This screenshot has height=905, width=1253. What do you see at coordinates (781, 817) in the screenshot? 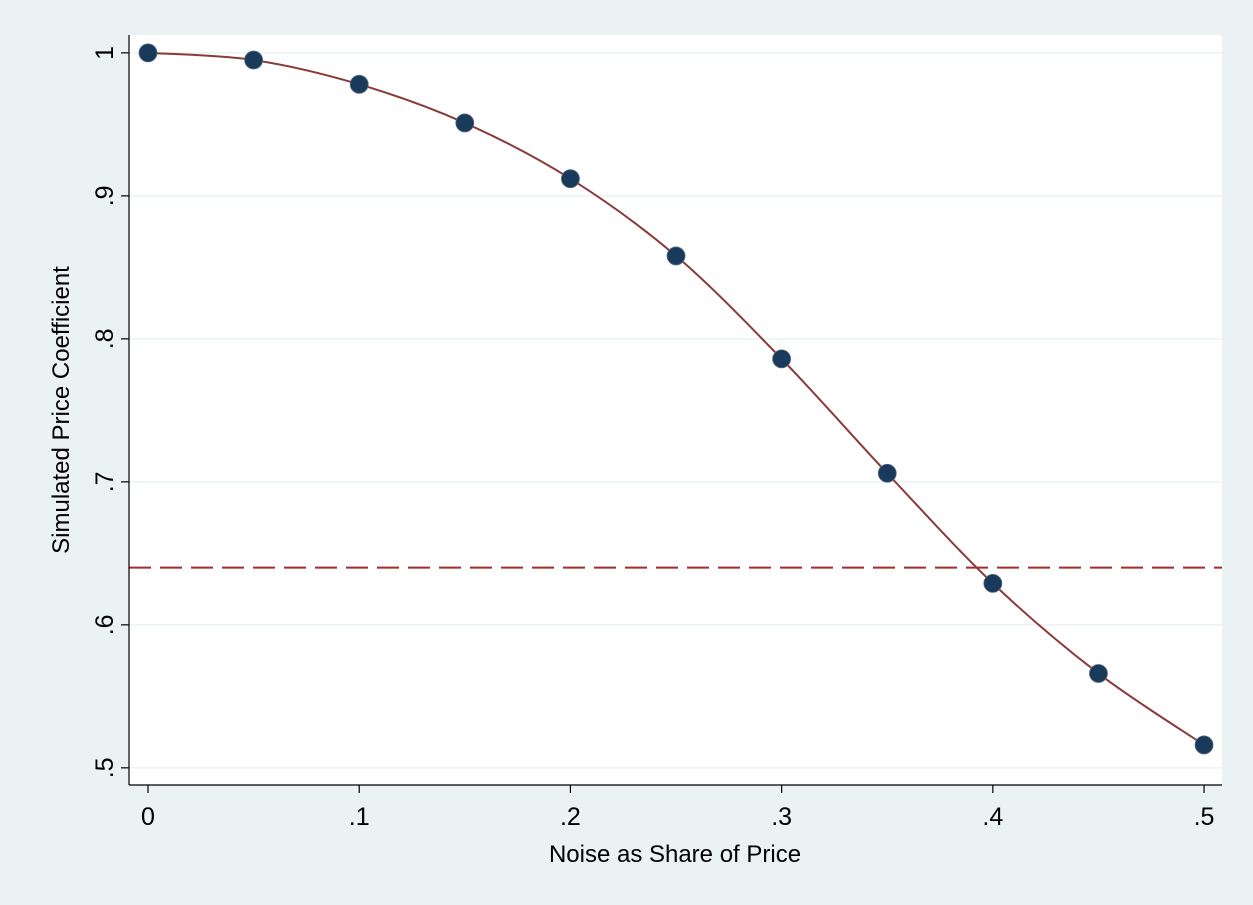
I see `x-tick-label: .3` at bounding box center [781, 817].